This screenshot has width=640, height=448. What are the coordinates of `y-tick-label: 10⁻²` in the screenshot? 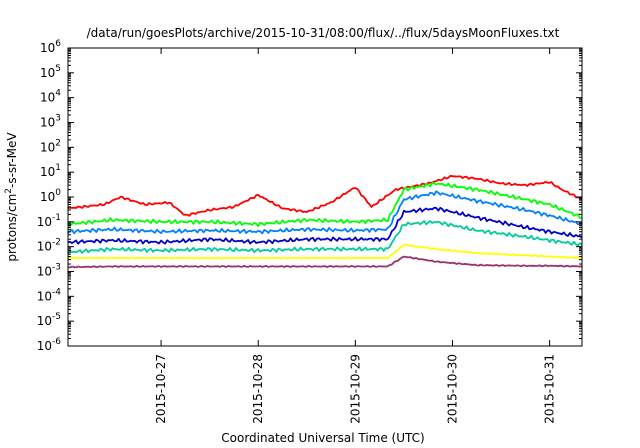 It's located at (49, 246).